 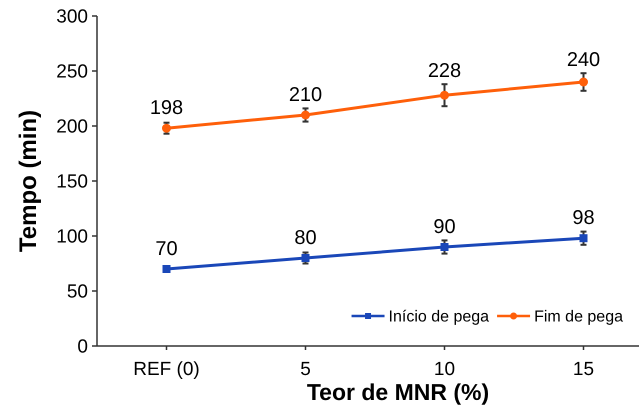 I want to click on x-tick-label: 10, so click(x=445, y=369).